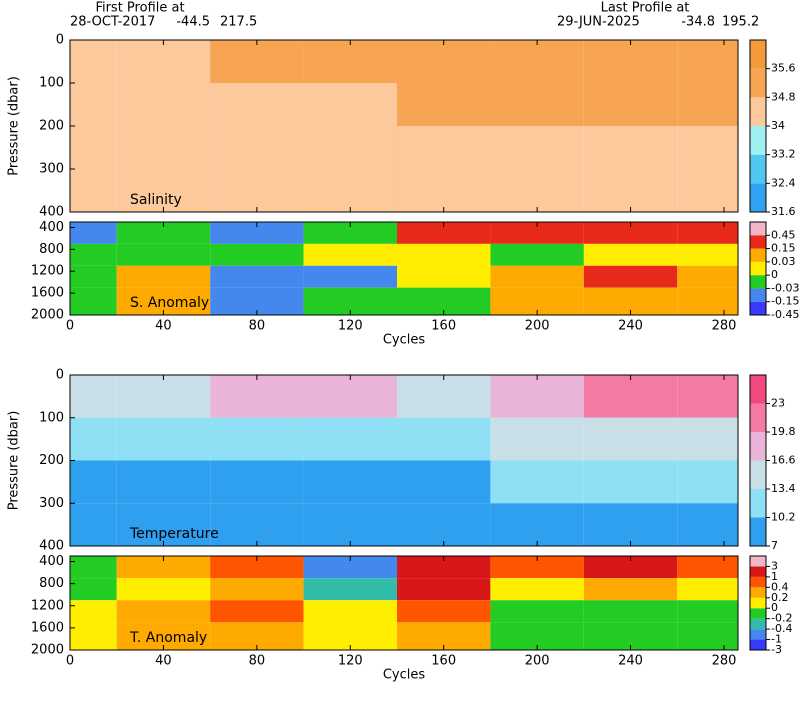  Describe the element at coordinates (257, 326) in the screenshot. I see `x-tick-label: 80` at that location.